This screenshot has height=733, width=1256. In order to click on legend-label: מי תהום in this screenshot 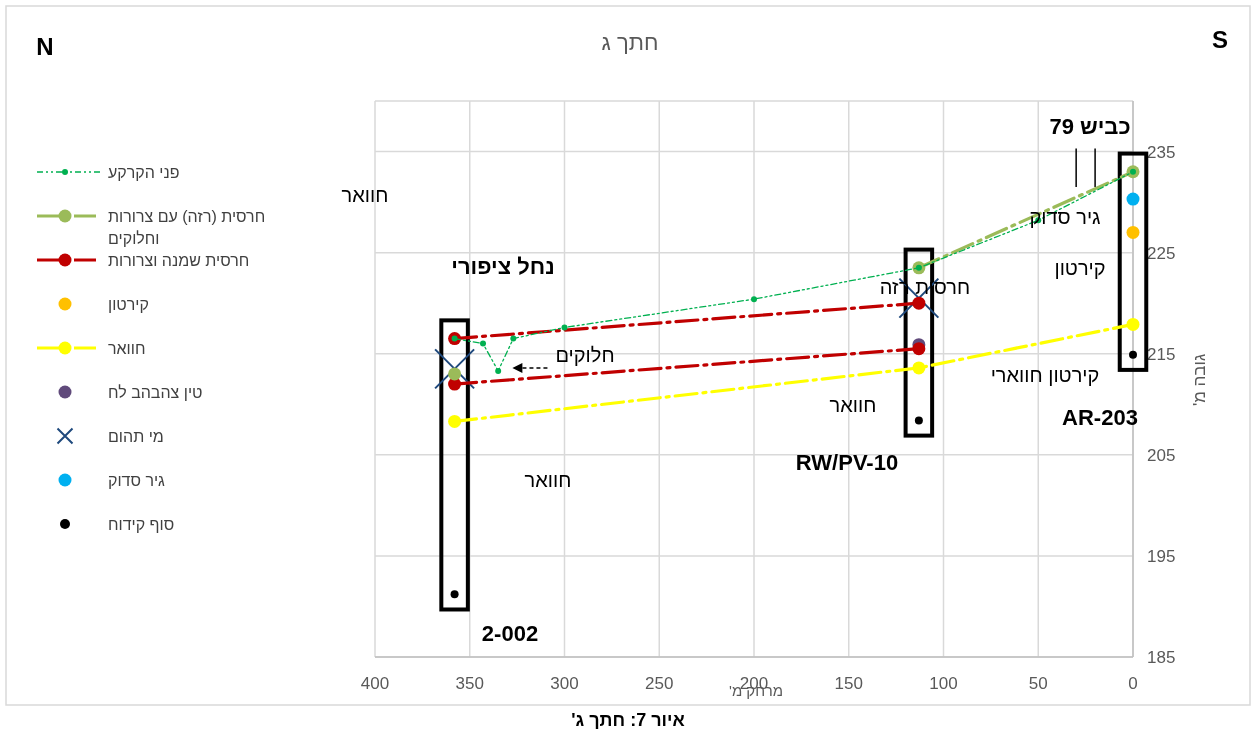, I will do `click(136, 436)`.